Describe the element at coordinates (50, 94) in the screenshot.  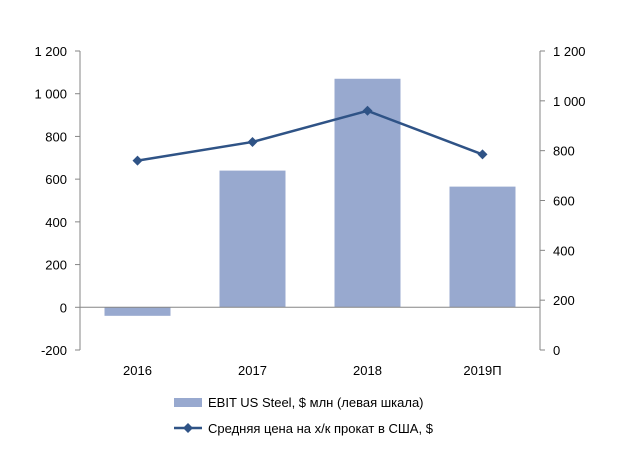
I see `left-tick-label: 1 000` at that location.